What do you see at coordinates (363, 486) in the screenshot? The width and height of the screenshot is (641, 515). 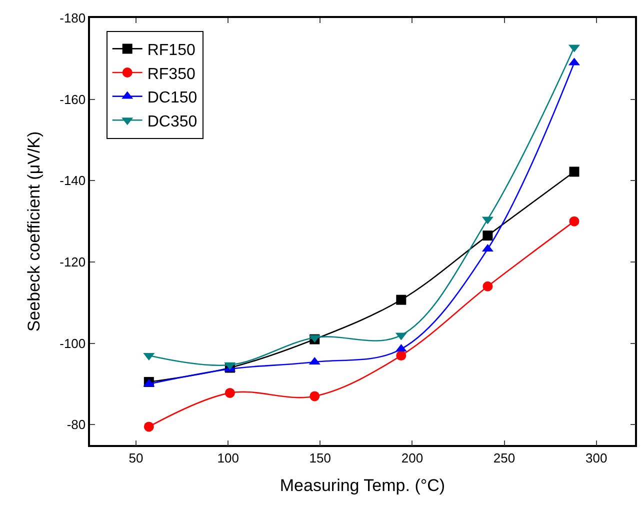 I see `x-axis-title: Measuring Temp. (°C)` at bounding box center [363, 486].